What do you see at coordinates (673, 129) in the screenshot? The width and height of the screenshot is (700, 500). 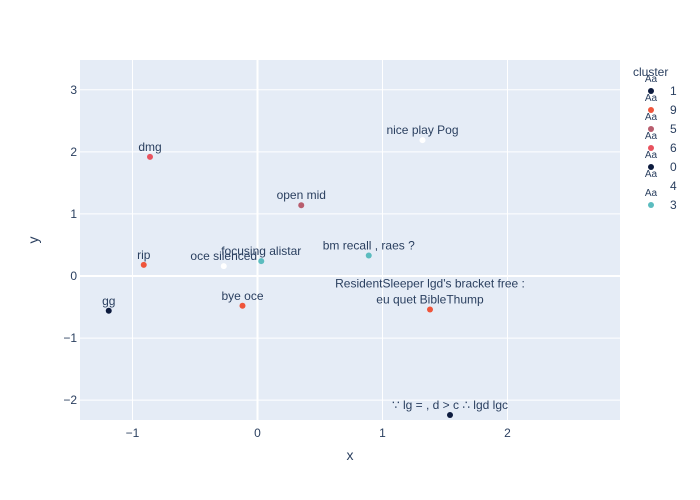 I see `legend-entry: 5` at bounding box center [673, 129].